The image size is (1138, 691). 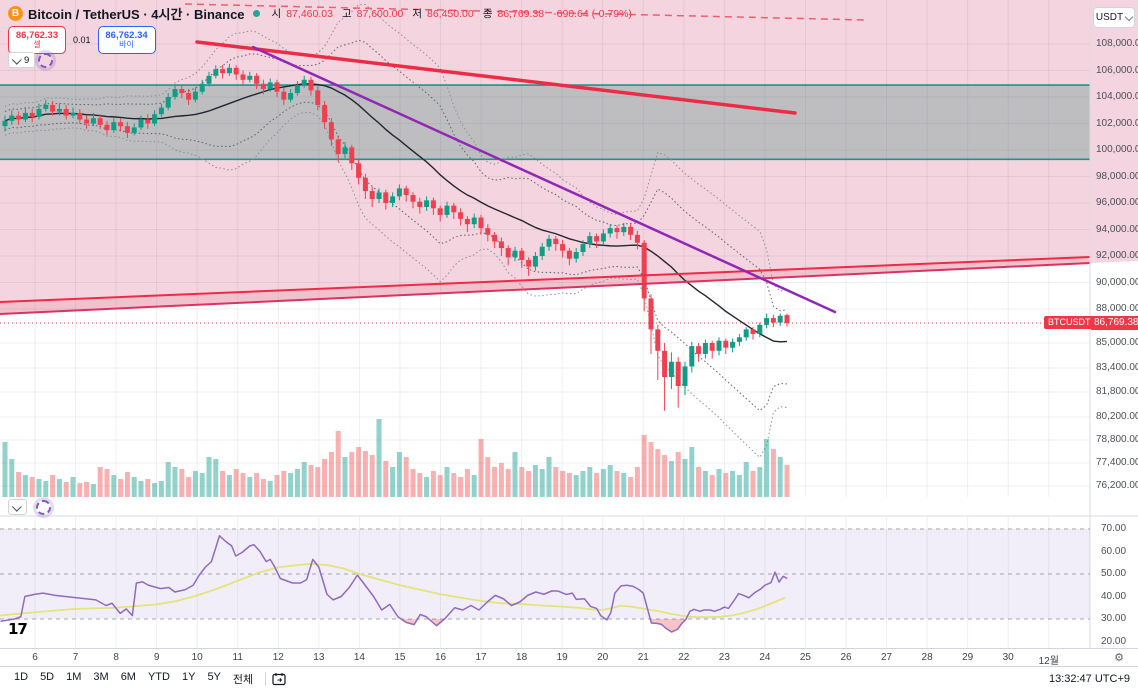 What do you see at coordinates (1117, 43) in the screenshot?
I see `price-tick: 108,000.00` at bounding box center [1117, 43].